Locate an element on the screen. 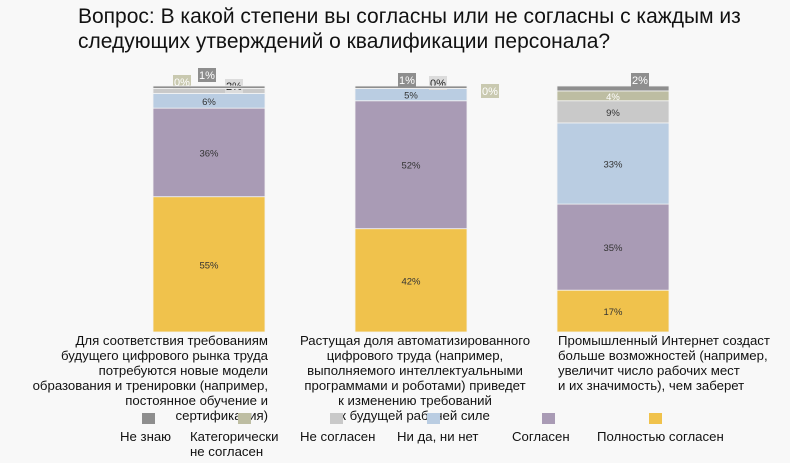 This screenshot has width=790, height=463. category-label-line: будущего цифрового рынка труда is located at coordinates (164, 355).